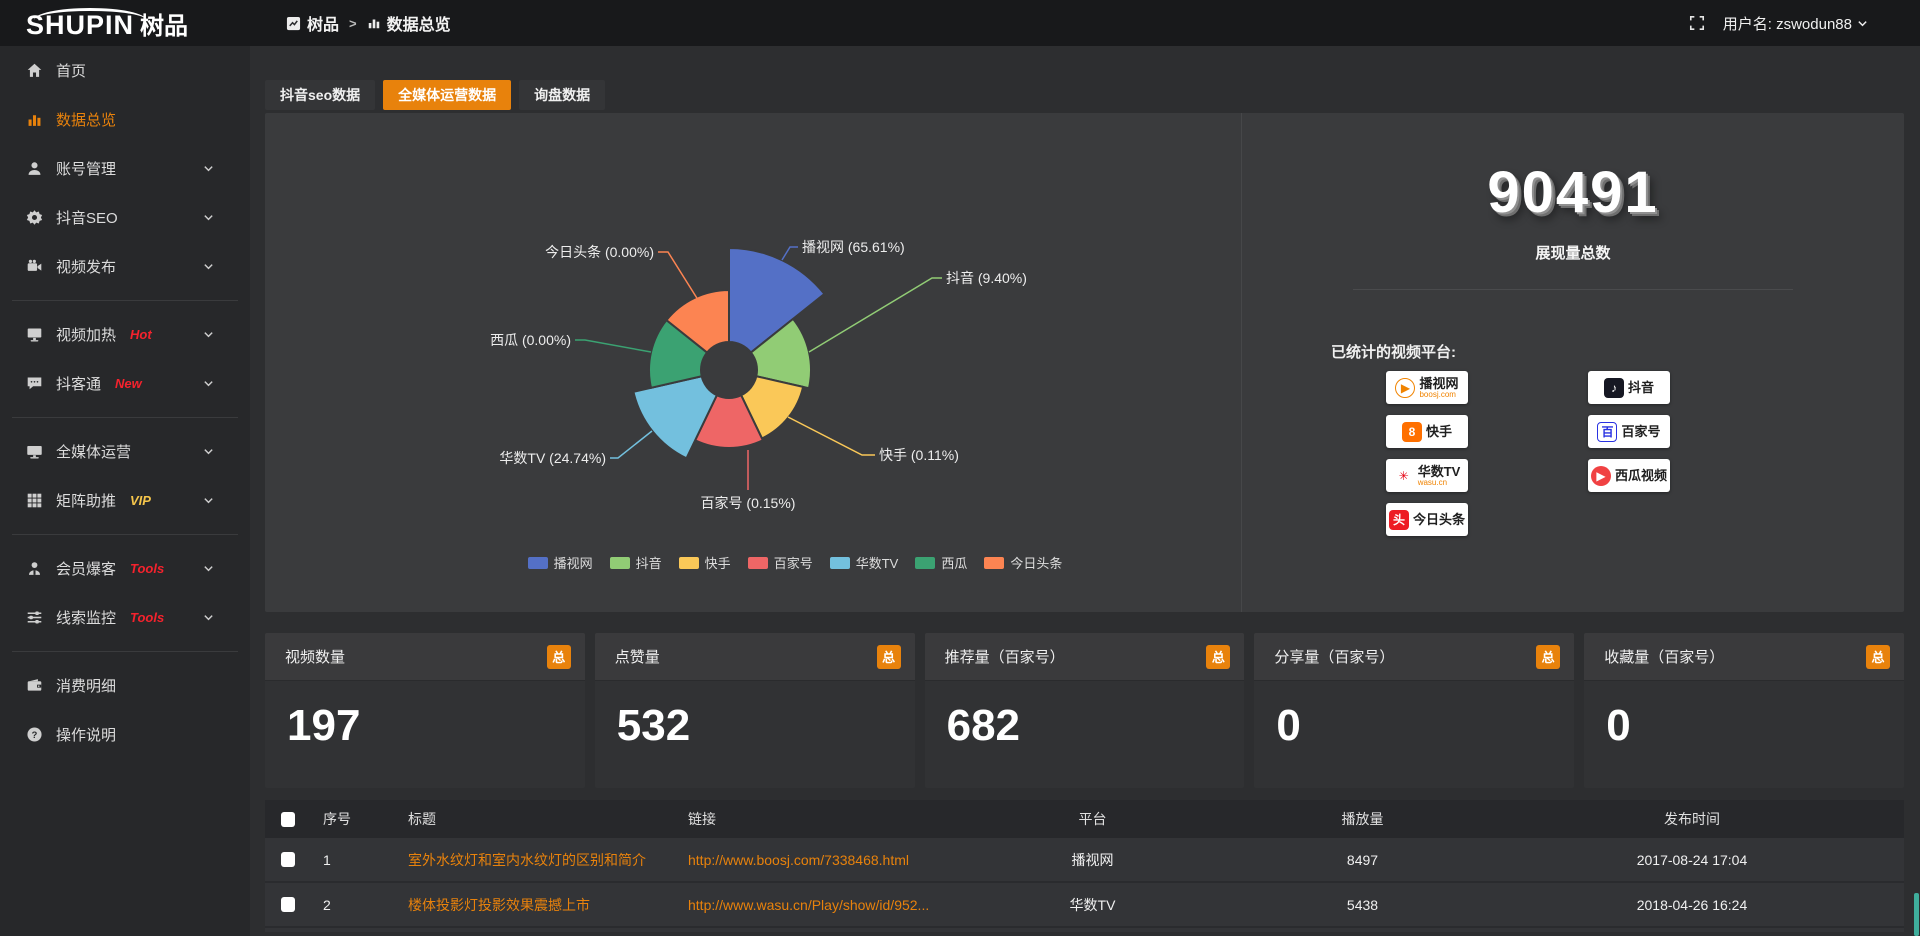 The height and width of the screenshot is (936, 1920). I want to click on sidebar-item-label: 线索监控, so click(86, 618).